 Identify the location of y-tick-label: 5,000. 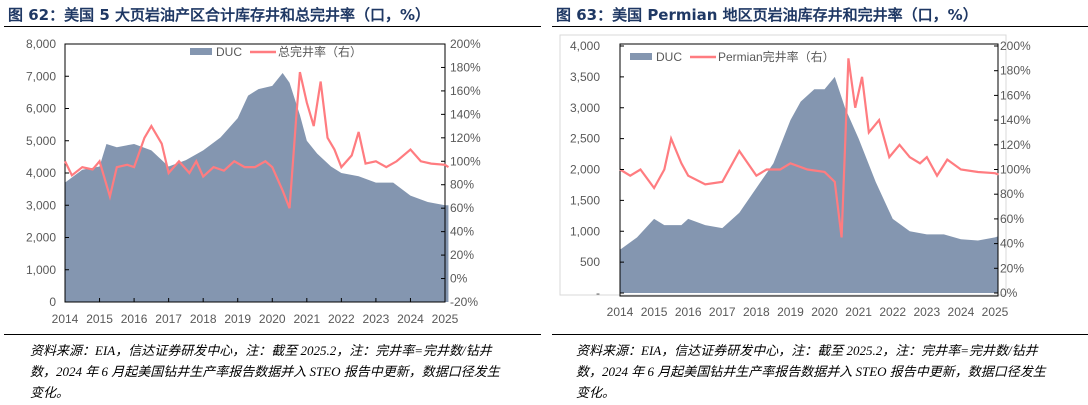
(41, 141).